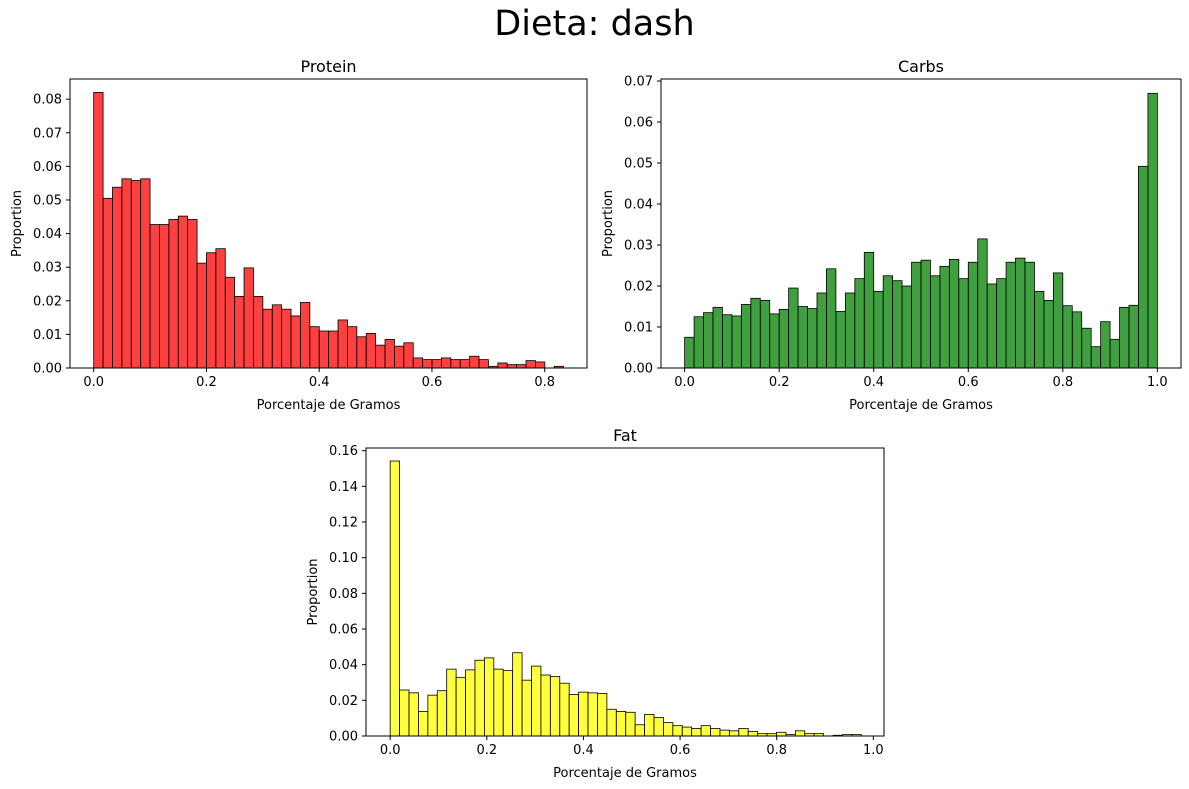 This screenshot has width=1189, height=789. Describe the element at coordinates (873, 382) in the screenshot. I see `carbs-xtick-label-2: 0.4` at that location.